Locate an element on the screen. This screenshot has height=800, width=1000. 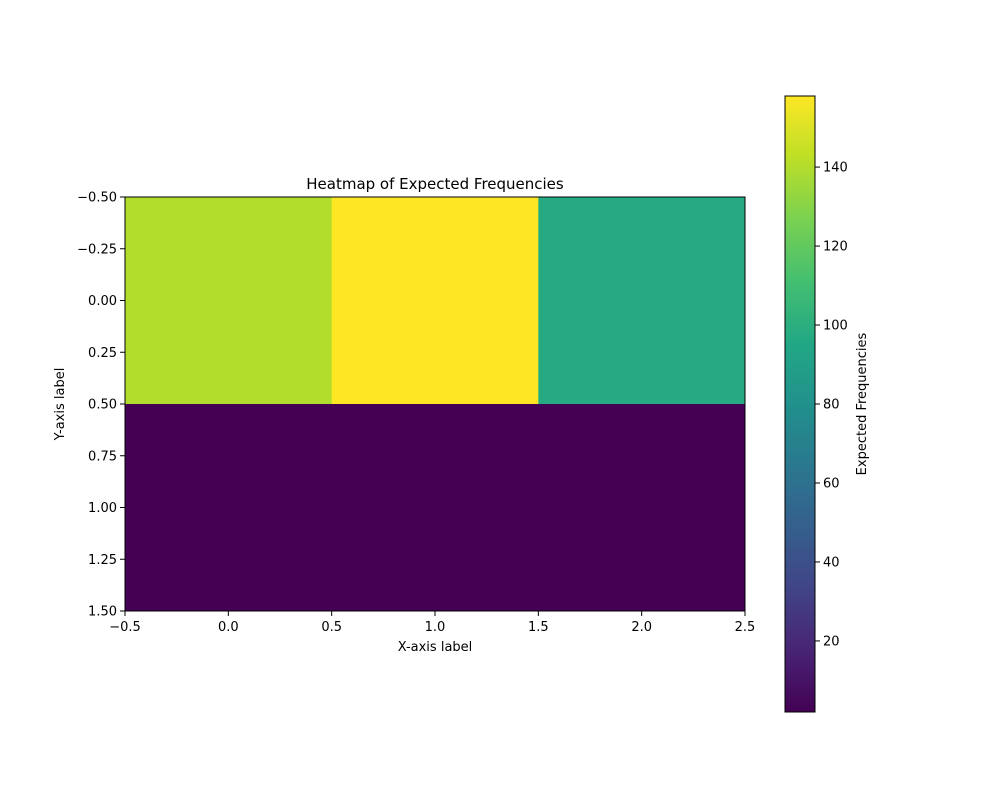
x-tick-label: 2.0 is located at coordinates (641, 627).